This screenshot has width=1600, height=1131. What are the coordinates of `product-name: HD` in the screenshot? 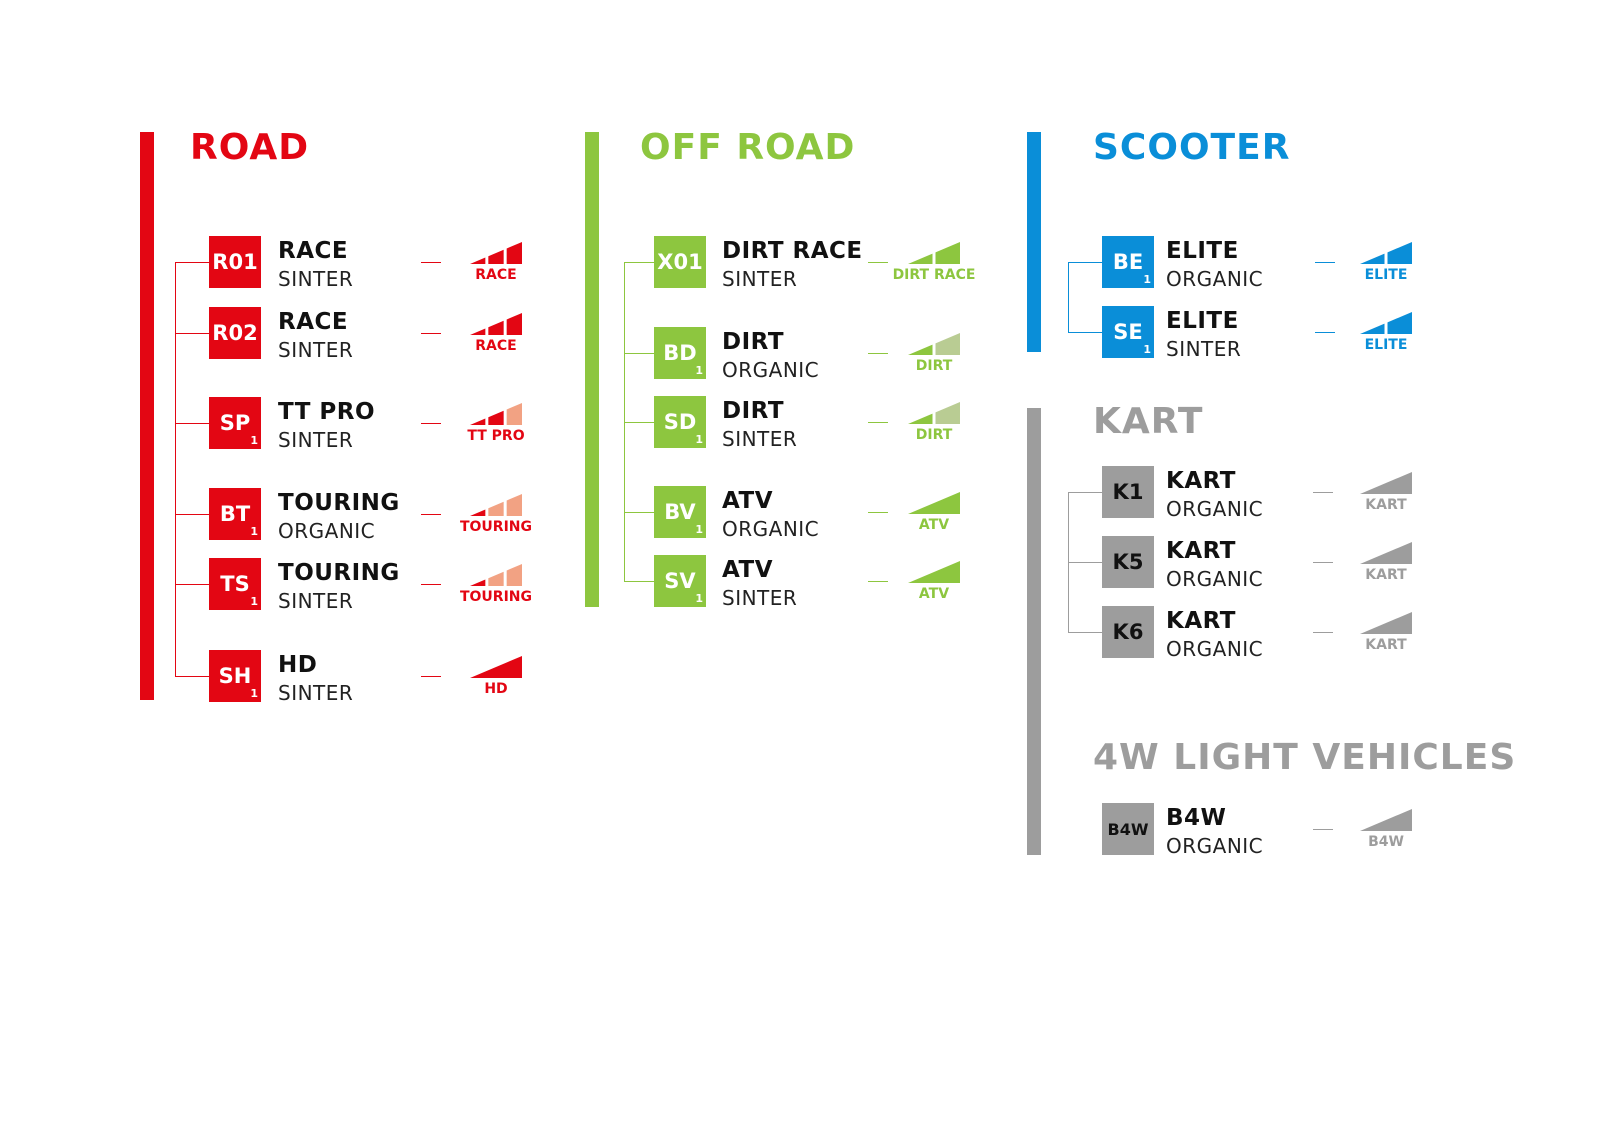 It's located at (298, 665).